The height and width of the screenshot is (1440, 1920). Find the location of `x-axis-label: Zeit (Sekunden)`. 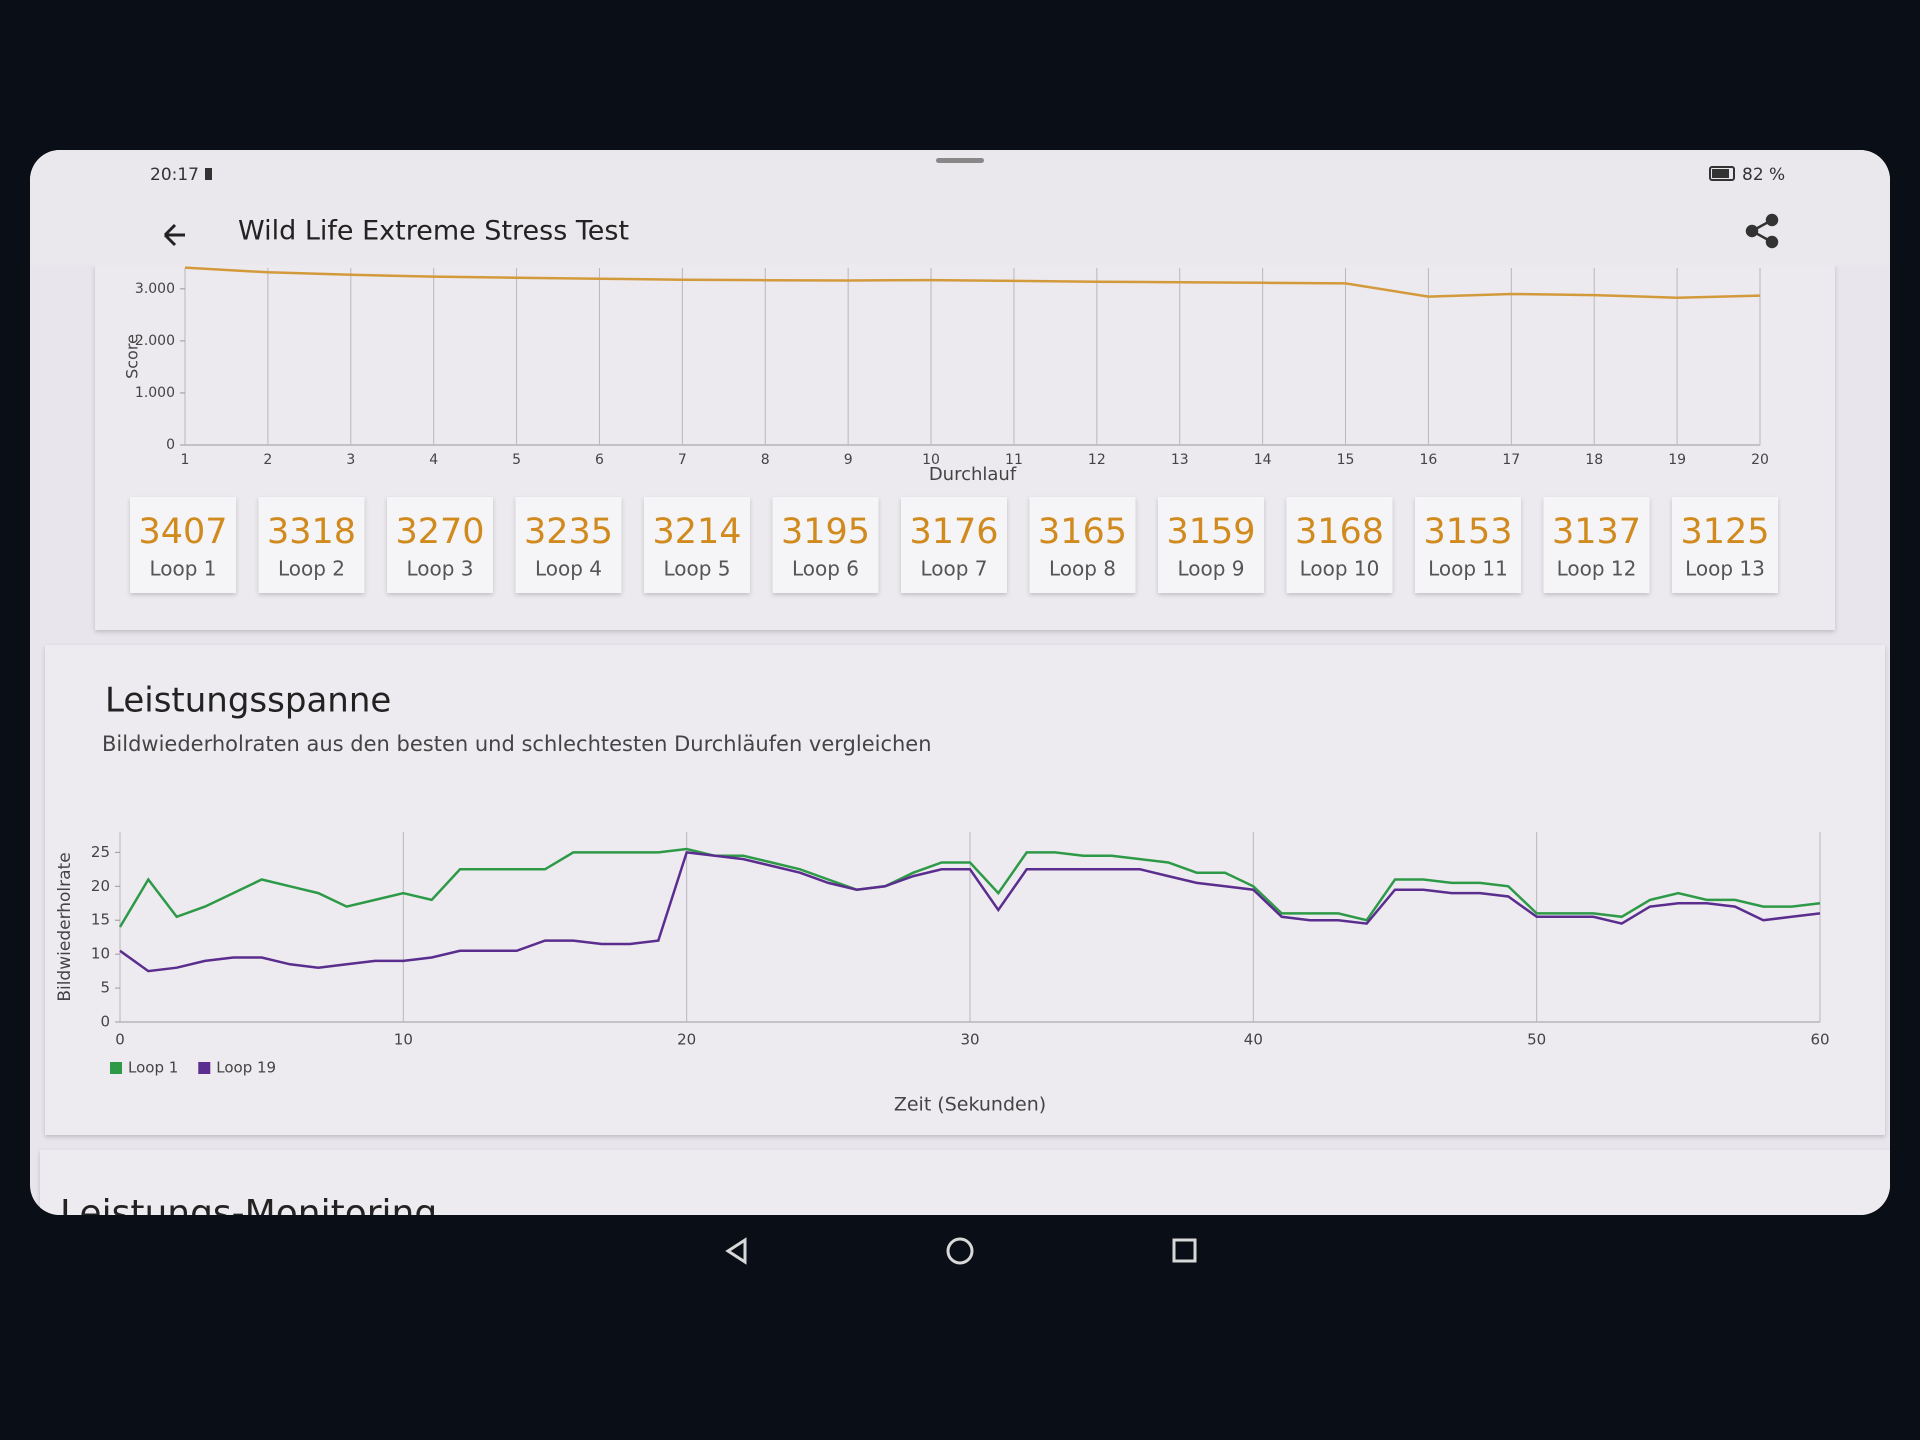

x-axis-label: Zeit (Sekunden) is located at coordinates (970, 1105).